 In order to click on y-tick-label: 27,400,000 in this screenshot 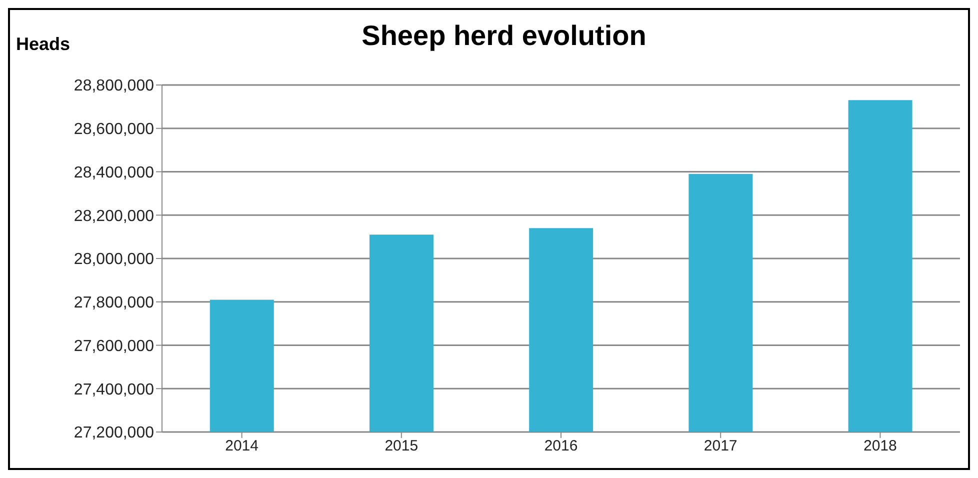, I will do `click(114, 389)`.